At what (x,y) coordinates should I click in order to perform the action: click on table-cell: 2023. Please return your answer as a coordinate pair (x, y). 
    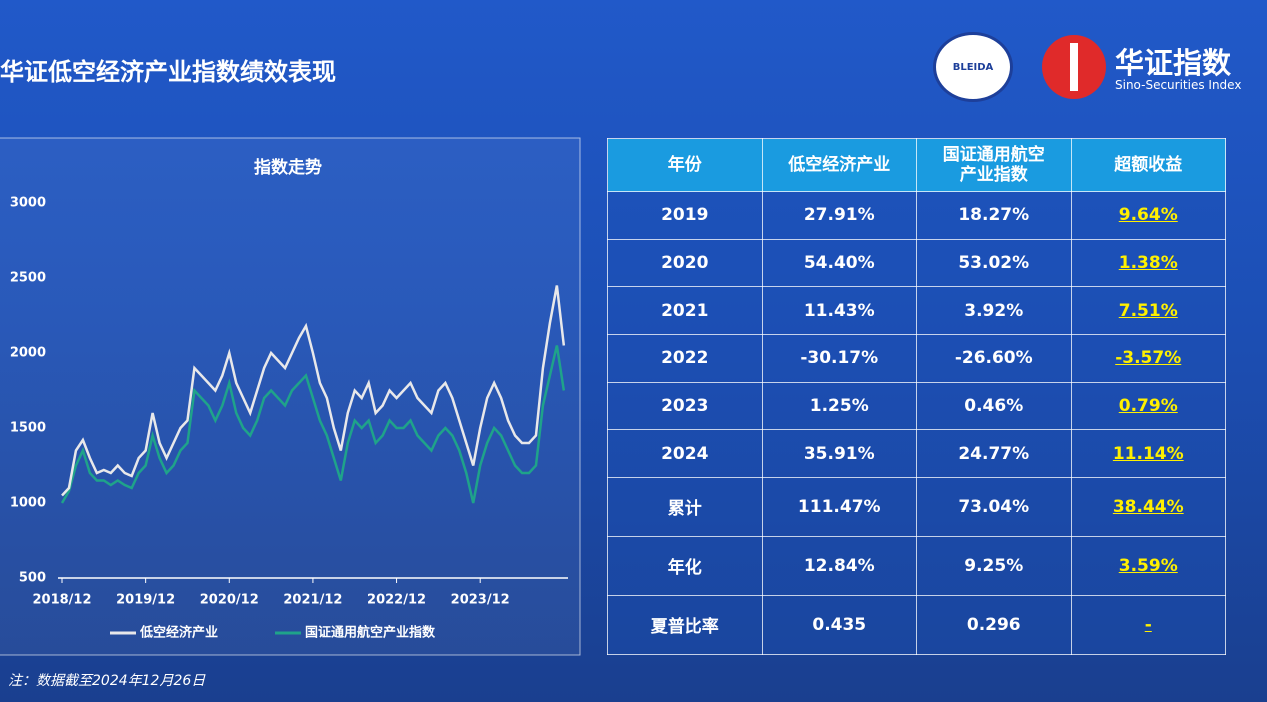
    Looking at the image, I should click on (685, 406).